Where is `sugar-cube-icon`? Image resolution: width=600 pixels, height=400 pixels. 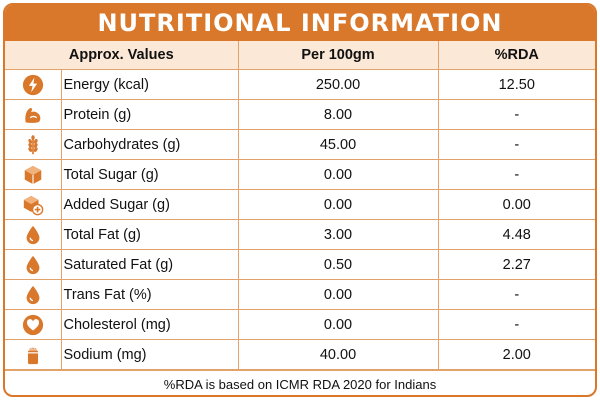
sugar-cube-icon is located at coordinates (32, 174).